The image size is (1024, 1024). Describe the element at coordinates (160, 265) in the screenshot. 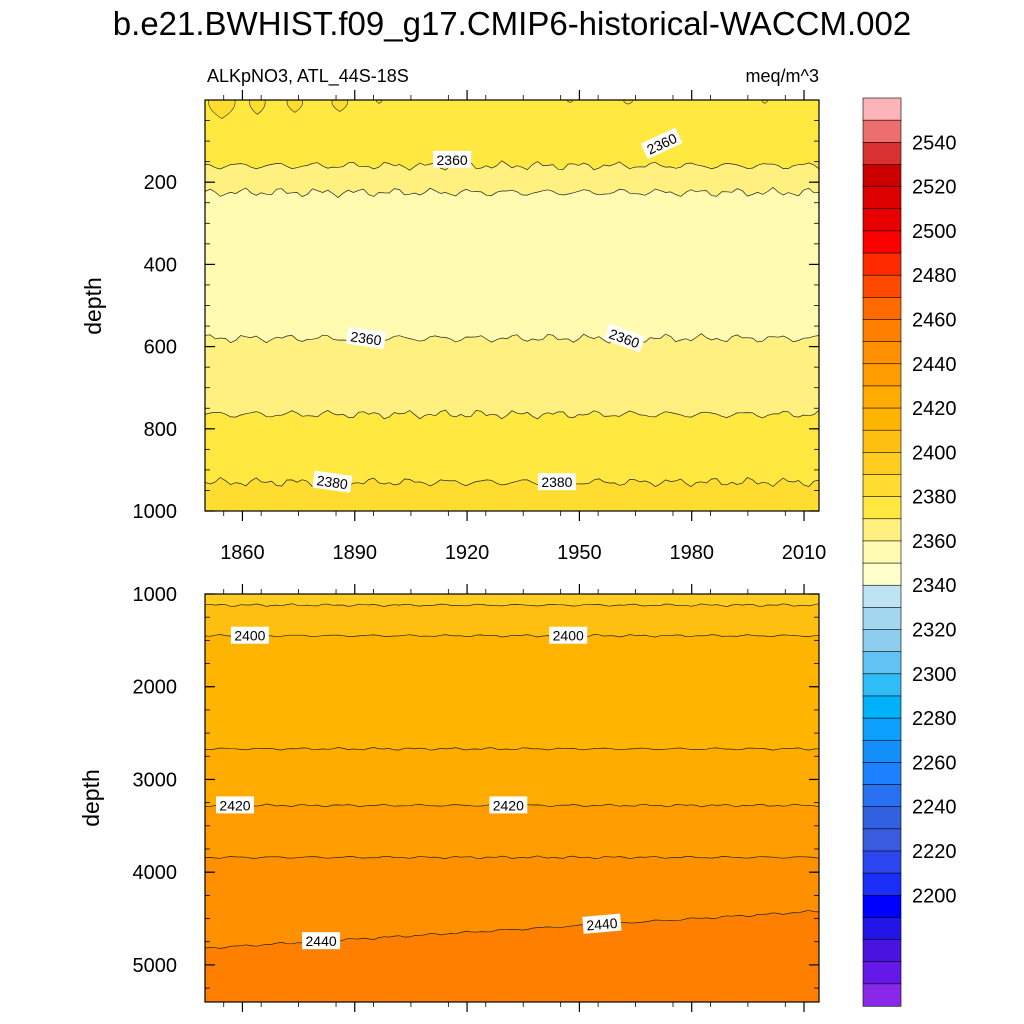

I see `y-tick-label: 400` at that location.